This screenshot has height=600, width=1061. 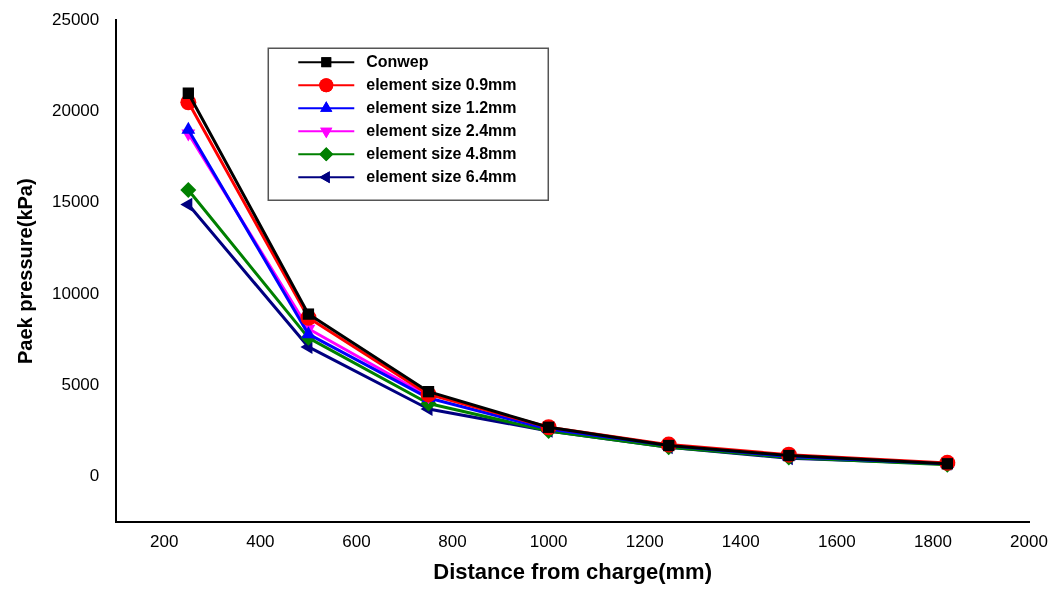 I want to click on y-tick-label: 20000, so click(x=75, y=111).